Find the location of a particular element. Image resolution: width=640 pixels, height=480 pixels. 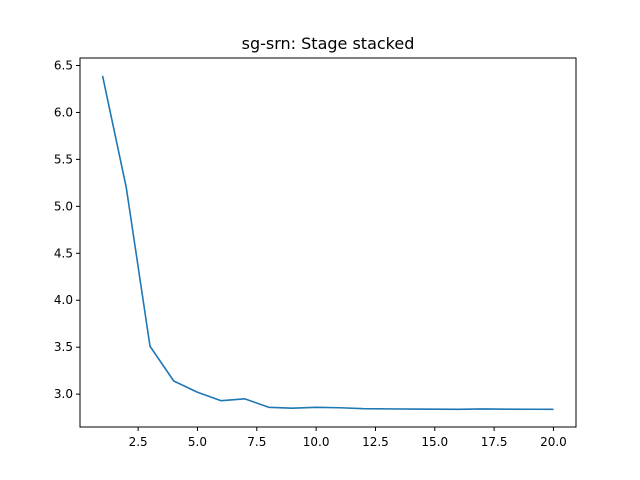

x-tick-label: 5.0 is located at coordinates (197, 442).